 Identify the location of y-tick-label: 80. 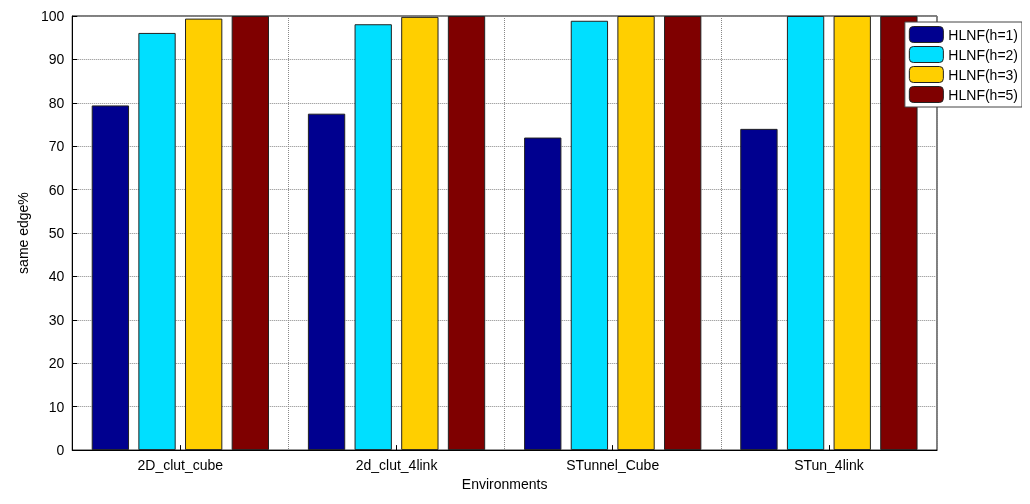
(56, 102).